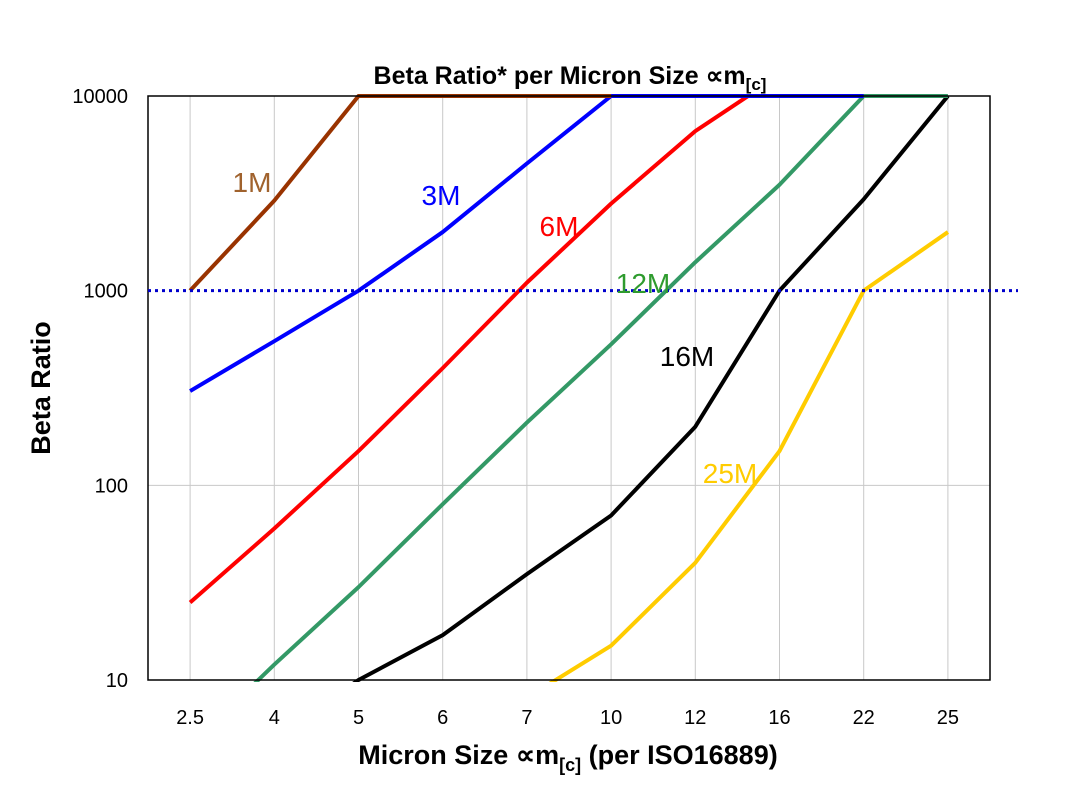 The image size is (1092, 791). Describe the element at coordinates (559, 226) in the screenshot. I see `series-label-6M: 6M` at that location.